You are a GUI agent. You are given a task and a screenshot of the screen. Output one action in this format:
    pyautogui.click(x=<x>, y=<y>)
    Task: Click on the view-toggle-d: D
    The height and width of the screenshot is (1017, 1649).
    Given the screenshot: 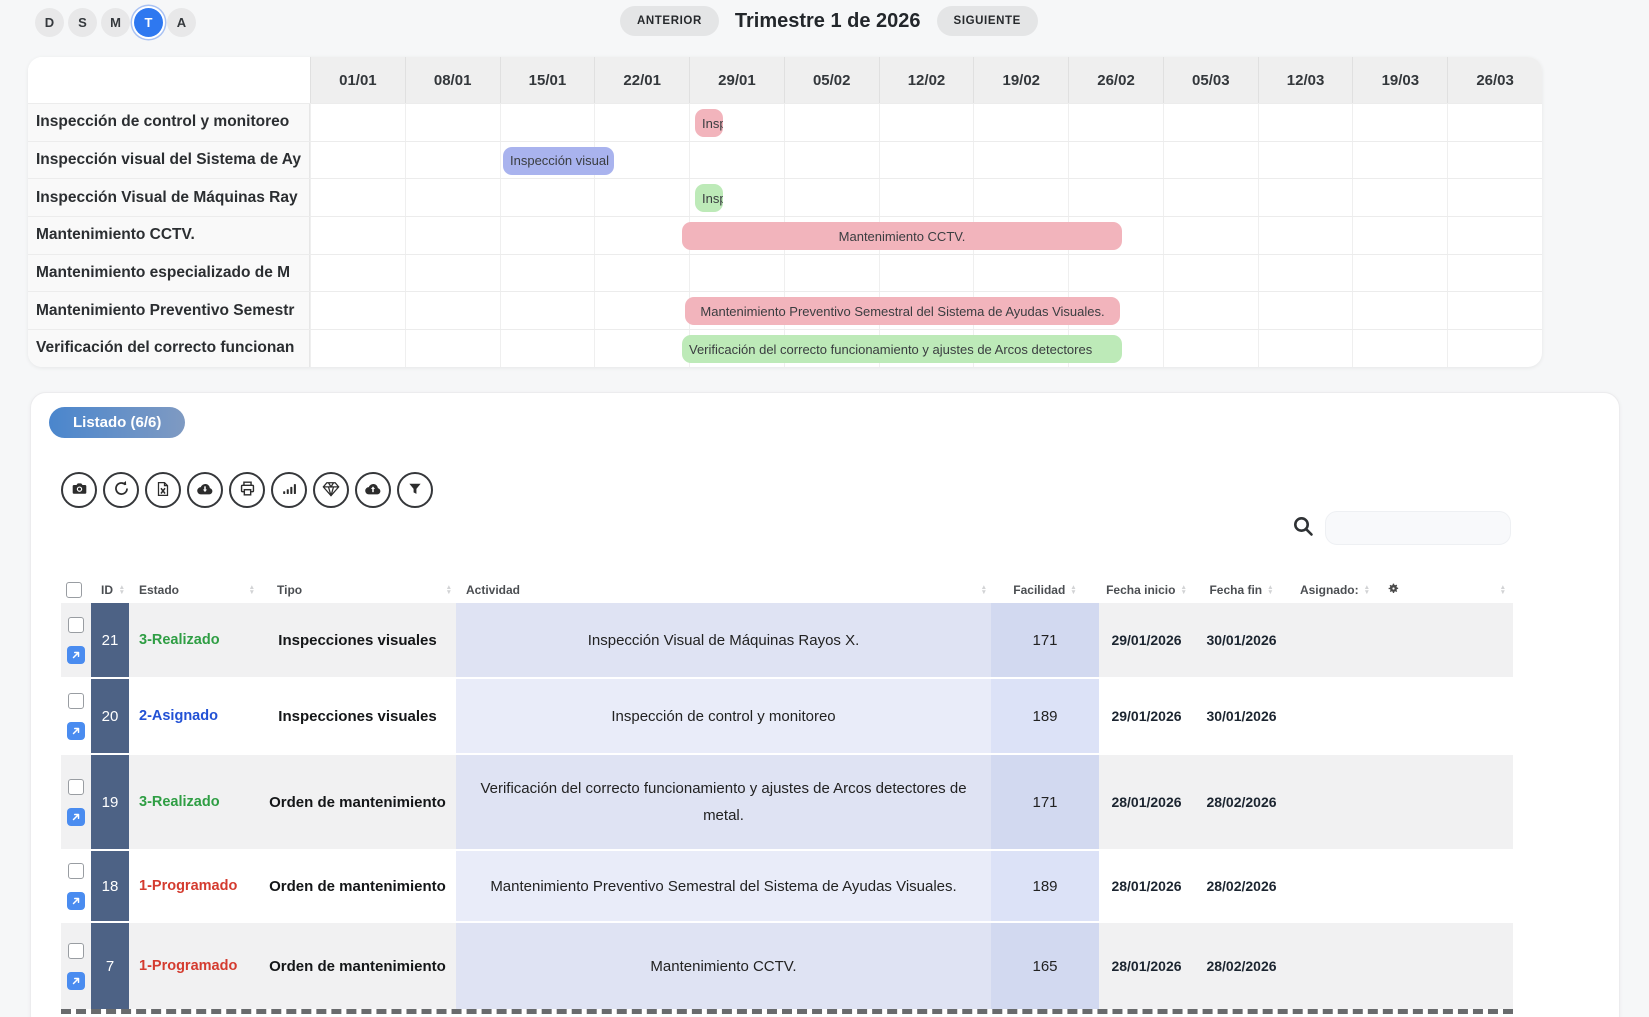 What is the action you would take?
    pyautogui.click(x=49, y=22)
    